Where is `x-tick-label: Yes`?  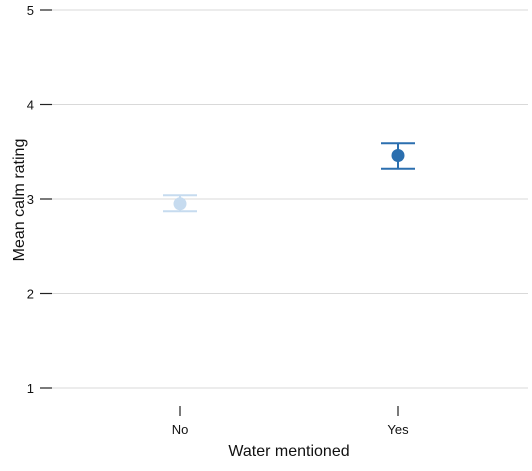
x-tick-label: Yes is located at coordinates (398, 429).